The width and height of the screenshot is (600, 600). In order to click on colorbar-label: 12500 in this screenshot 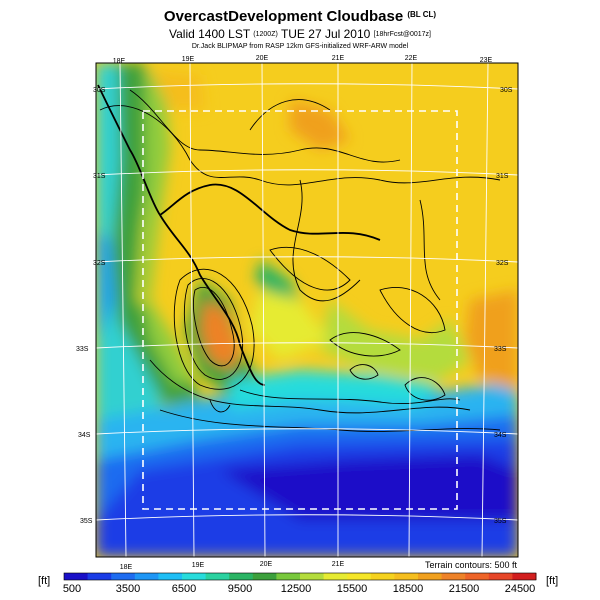, I will do `click(296, 589)`.